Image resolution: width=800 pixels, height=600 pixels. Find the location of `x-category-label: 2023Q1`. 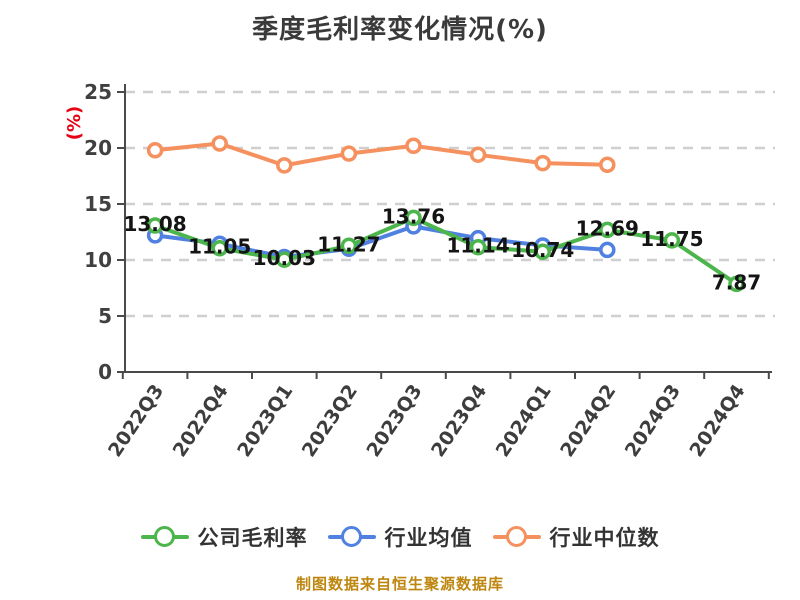

x-category-label: 2023Q1 is located at coordinates (265, 420).